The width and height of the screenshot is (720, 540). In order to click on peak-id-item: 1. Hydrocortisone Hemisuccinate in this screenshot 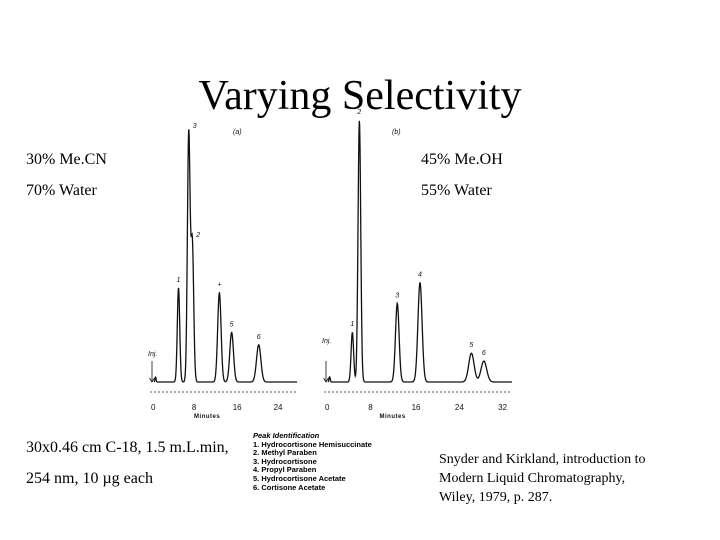, I will do `click(312, 444)`.